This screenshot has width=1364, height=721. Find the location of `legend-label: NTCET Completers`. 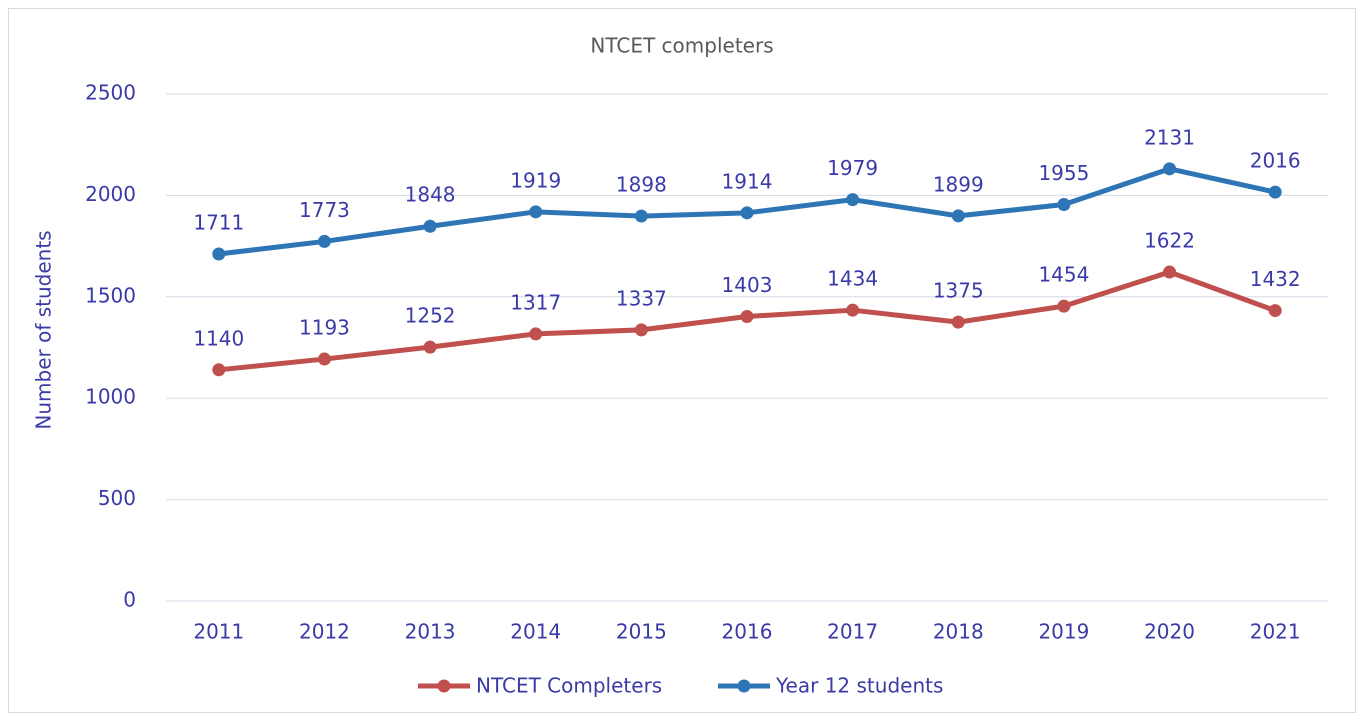

legend-label: NTCET Completers is located at coordinates (569, 686).